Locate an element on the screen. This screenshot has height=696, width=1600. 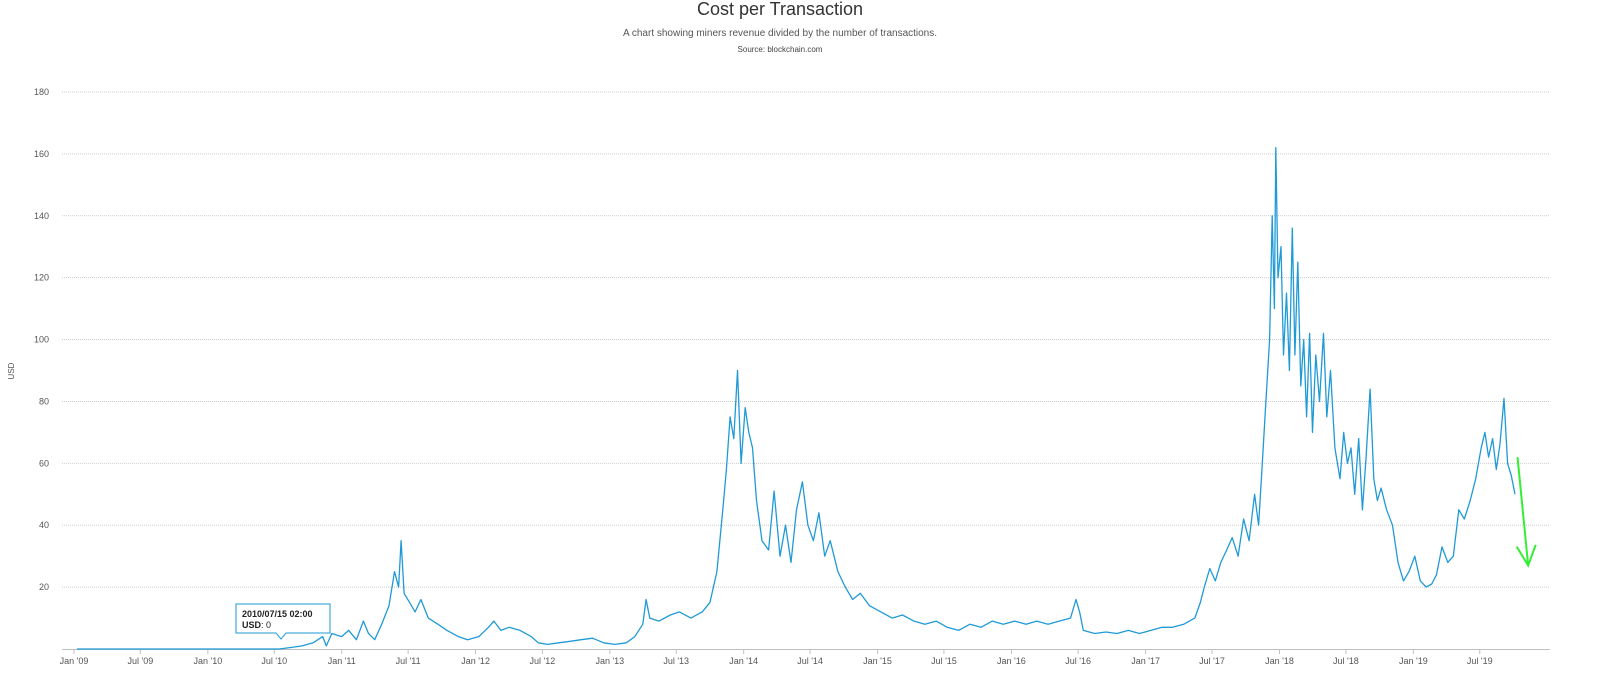
y-axis-title: USD is located at coordinates (11, 370).